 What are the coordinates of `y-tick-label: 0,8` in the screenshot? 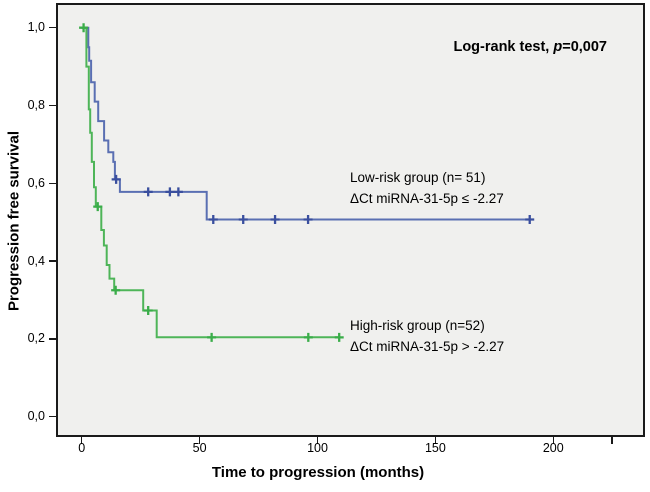 It's located at (36, 105).